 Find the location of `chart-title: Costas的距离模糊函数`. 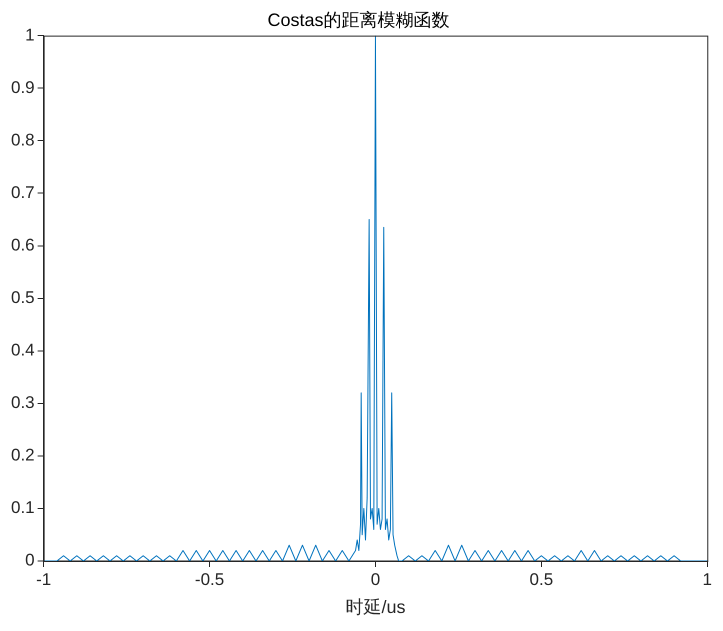

chart-title: Costas的距离模糊函数 is located at coordinates (358, 20).